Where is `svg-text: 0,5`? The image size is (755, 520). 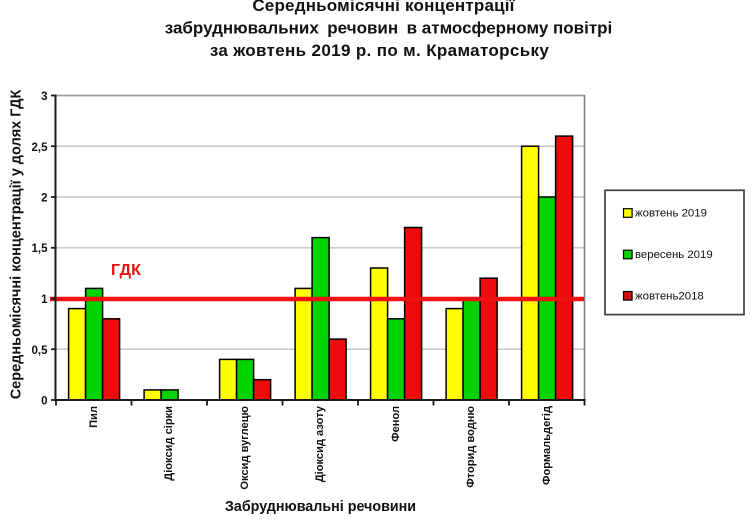
svg-text: 0,5 is located at coordinates (40, 351).